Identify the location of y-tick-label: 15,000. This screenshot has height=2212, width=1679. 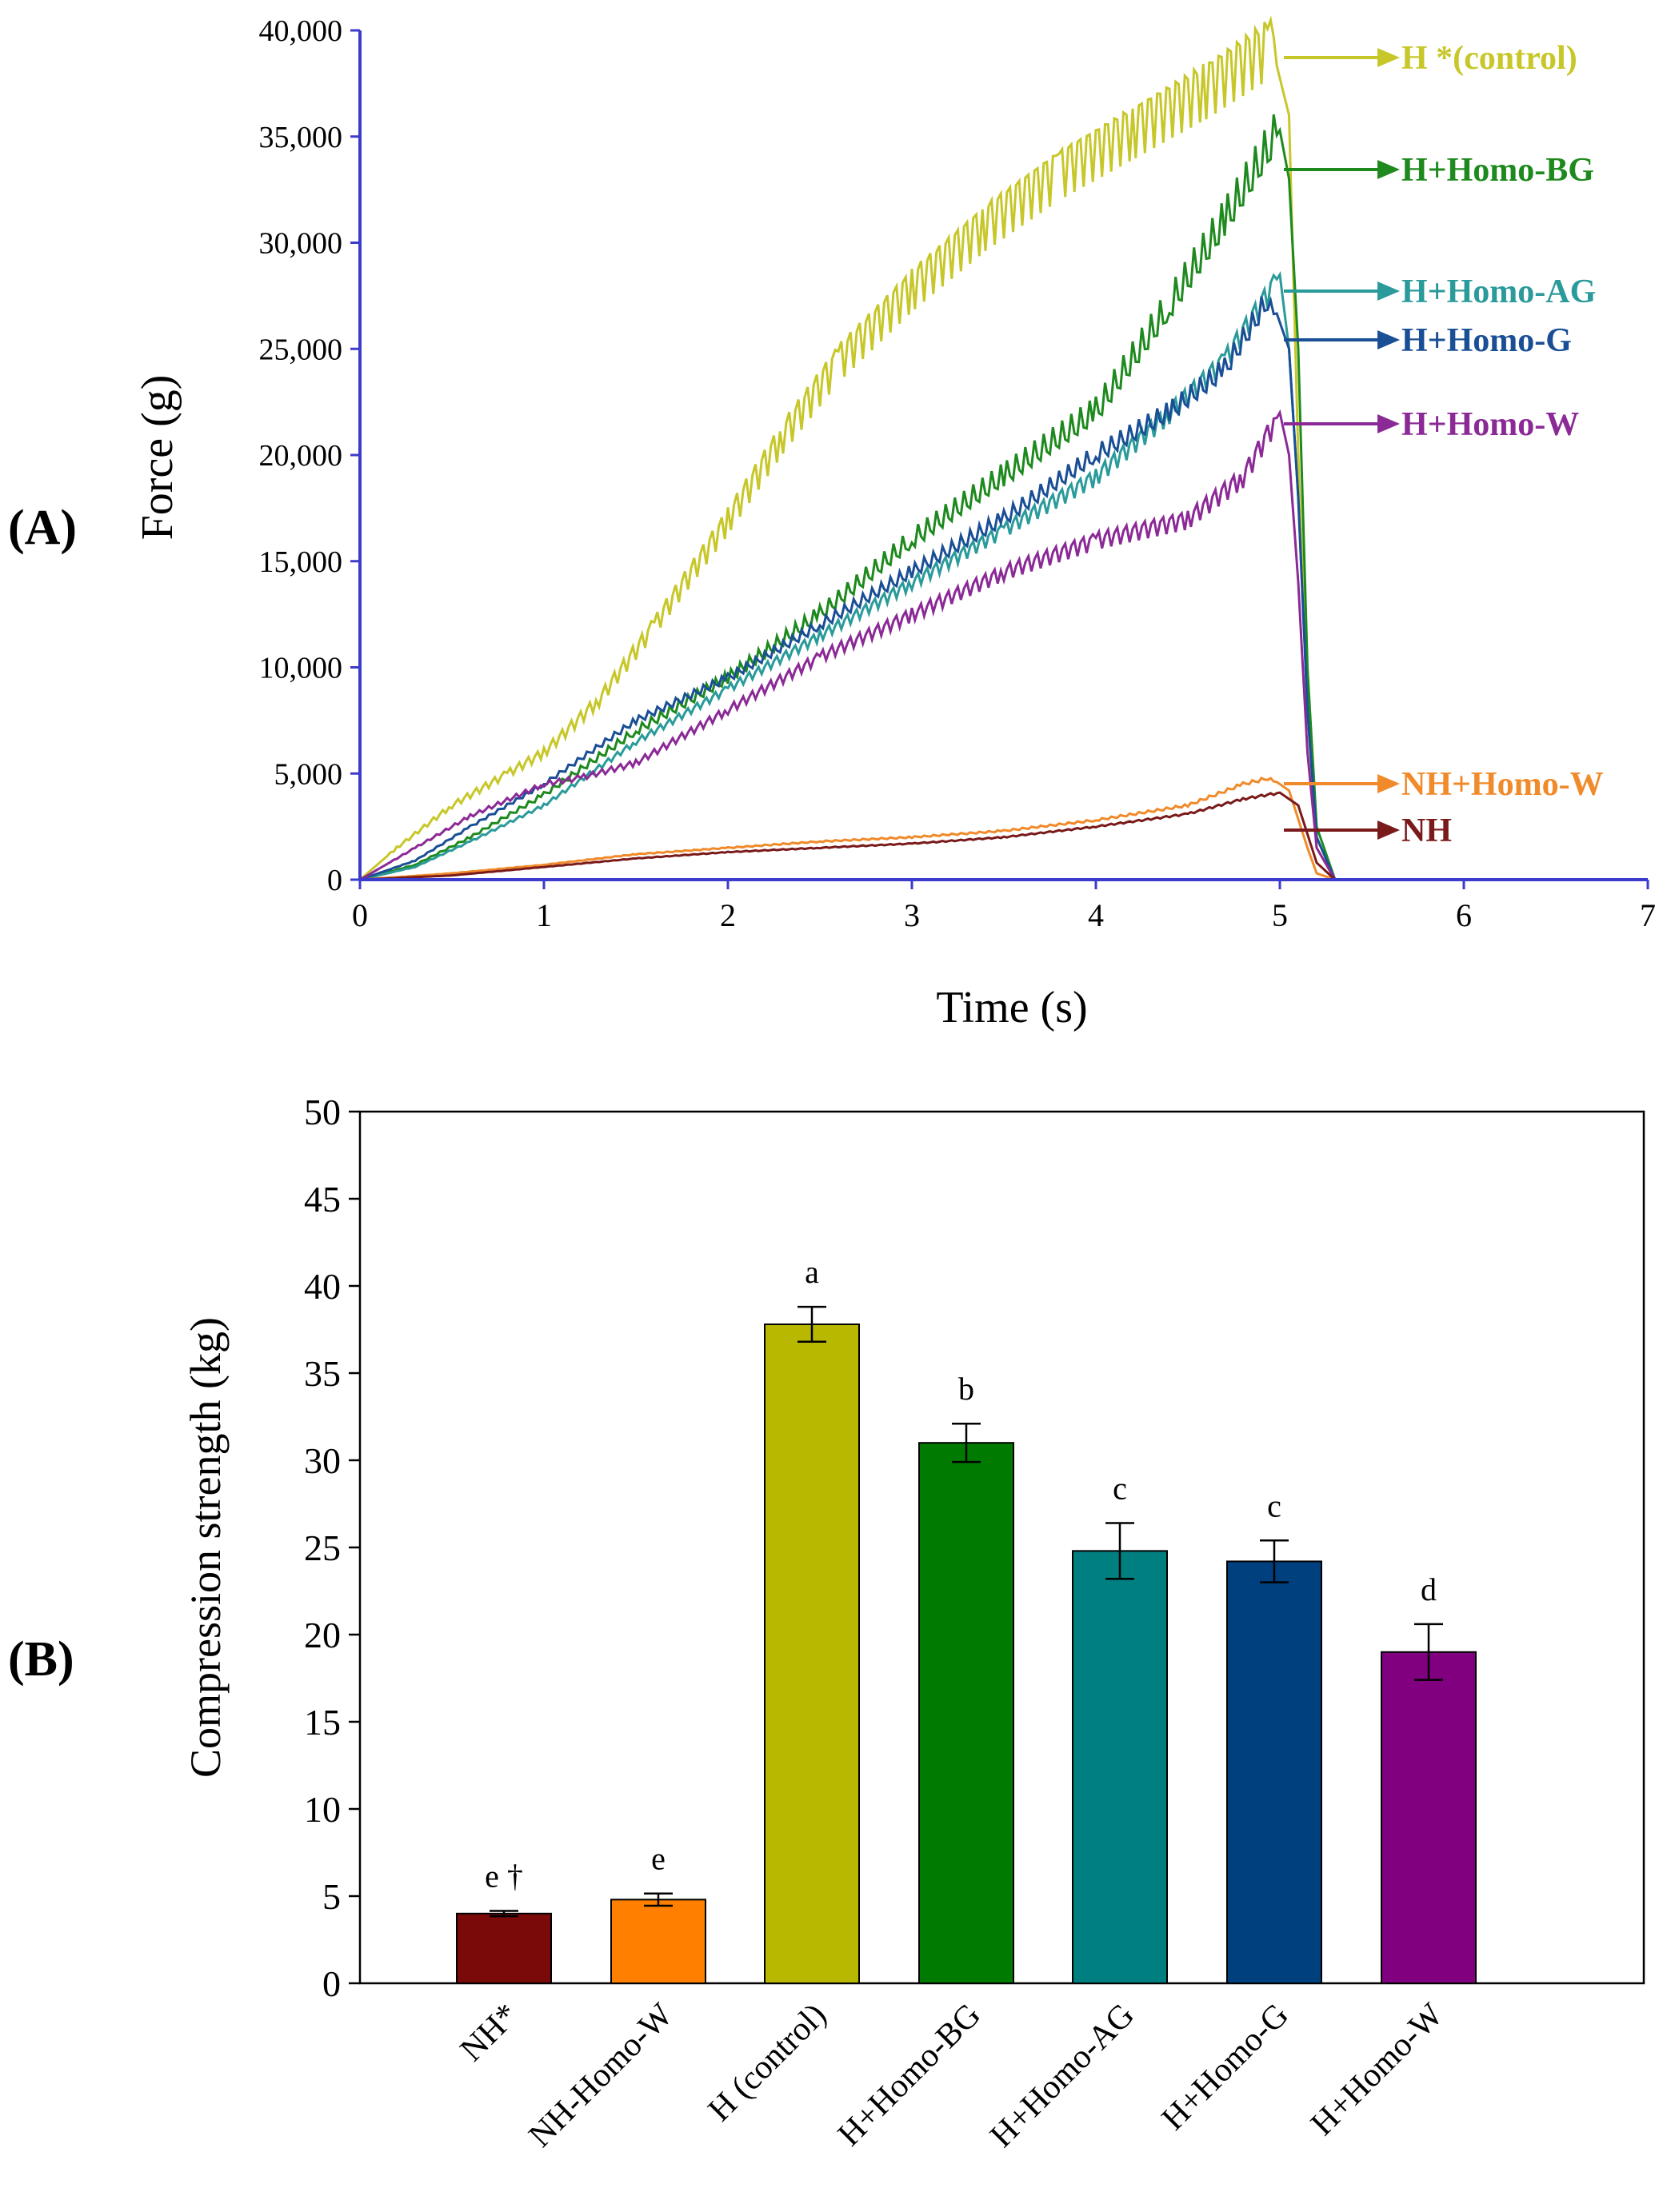
(301, 562).